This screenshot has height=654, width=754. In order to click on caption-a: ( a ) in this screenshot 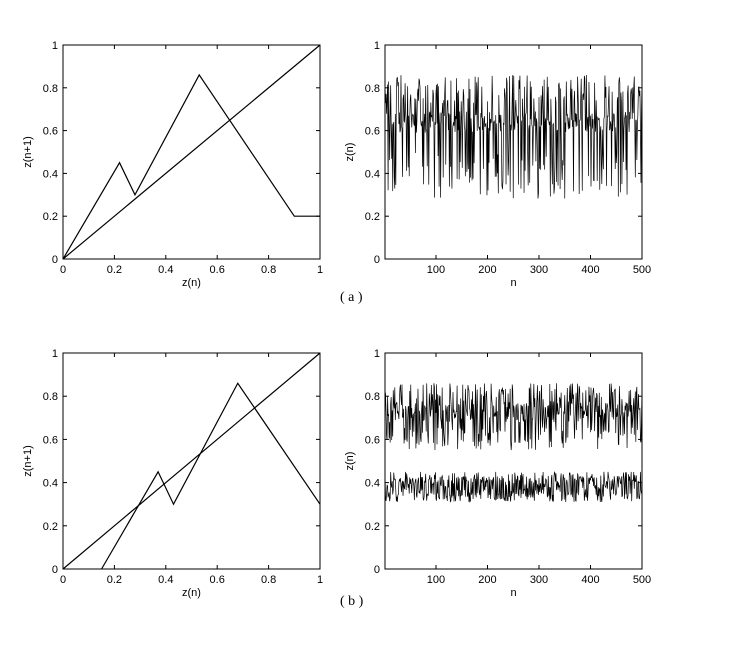, I will do `click(351, 297)`.